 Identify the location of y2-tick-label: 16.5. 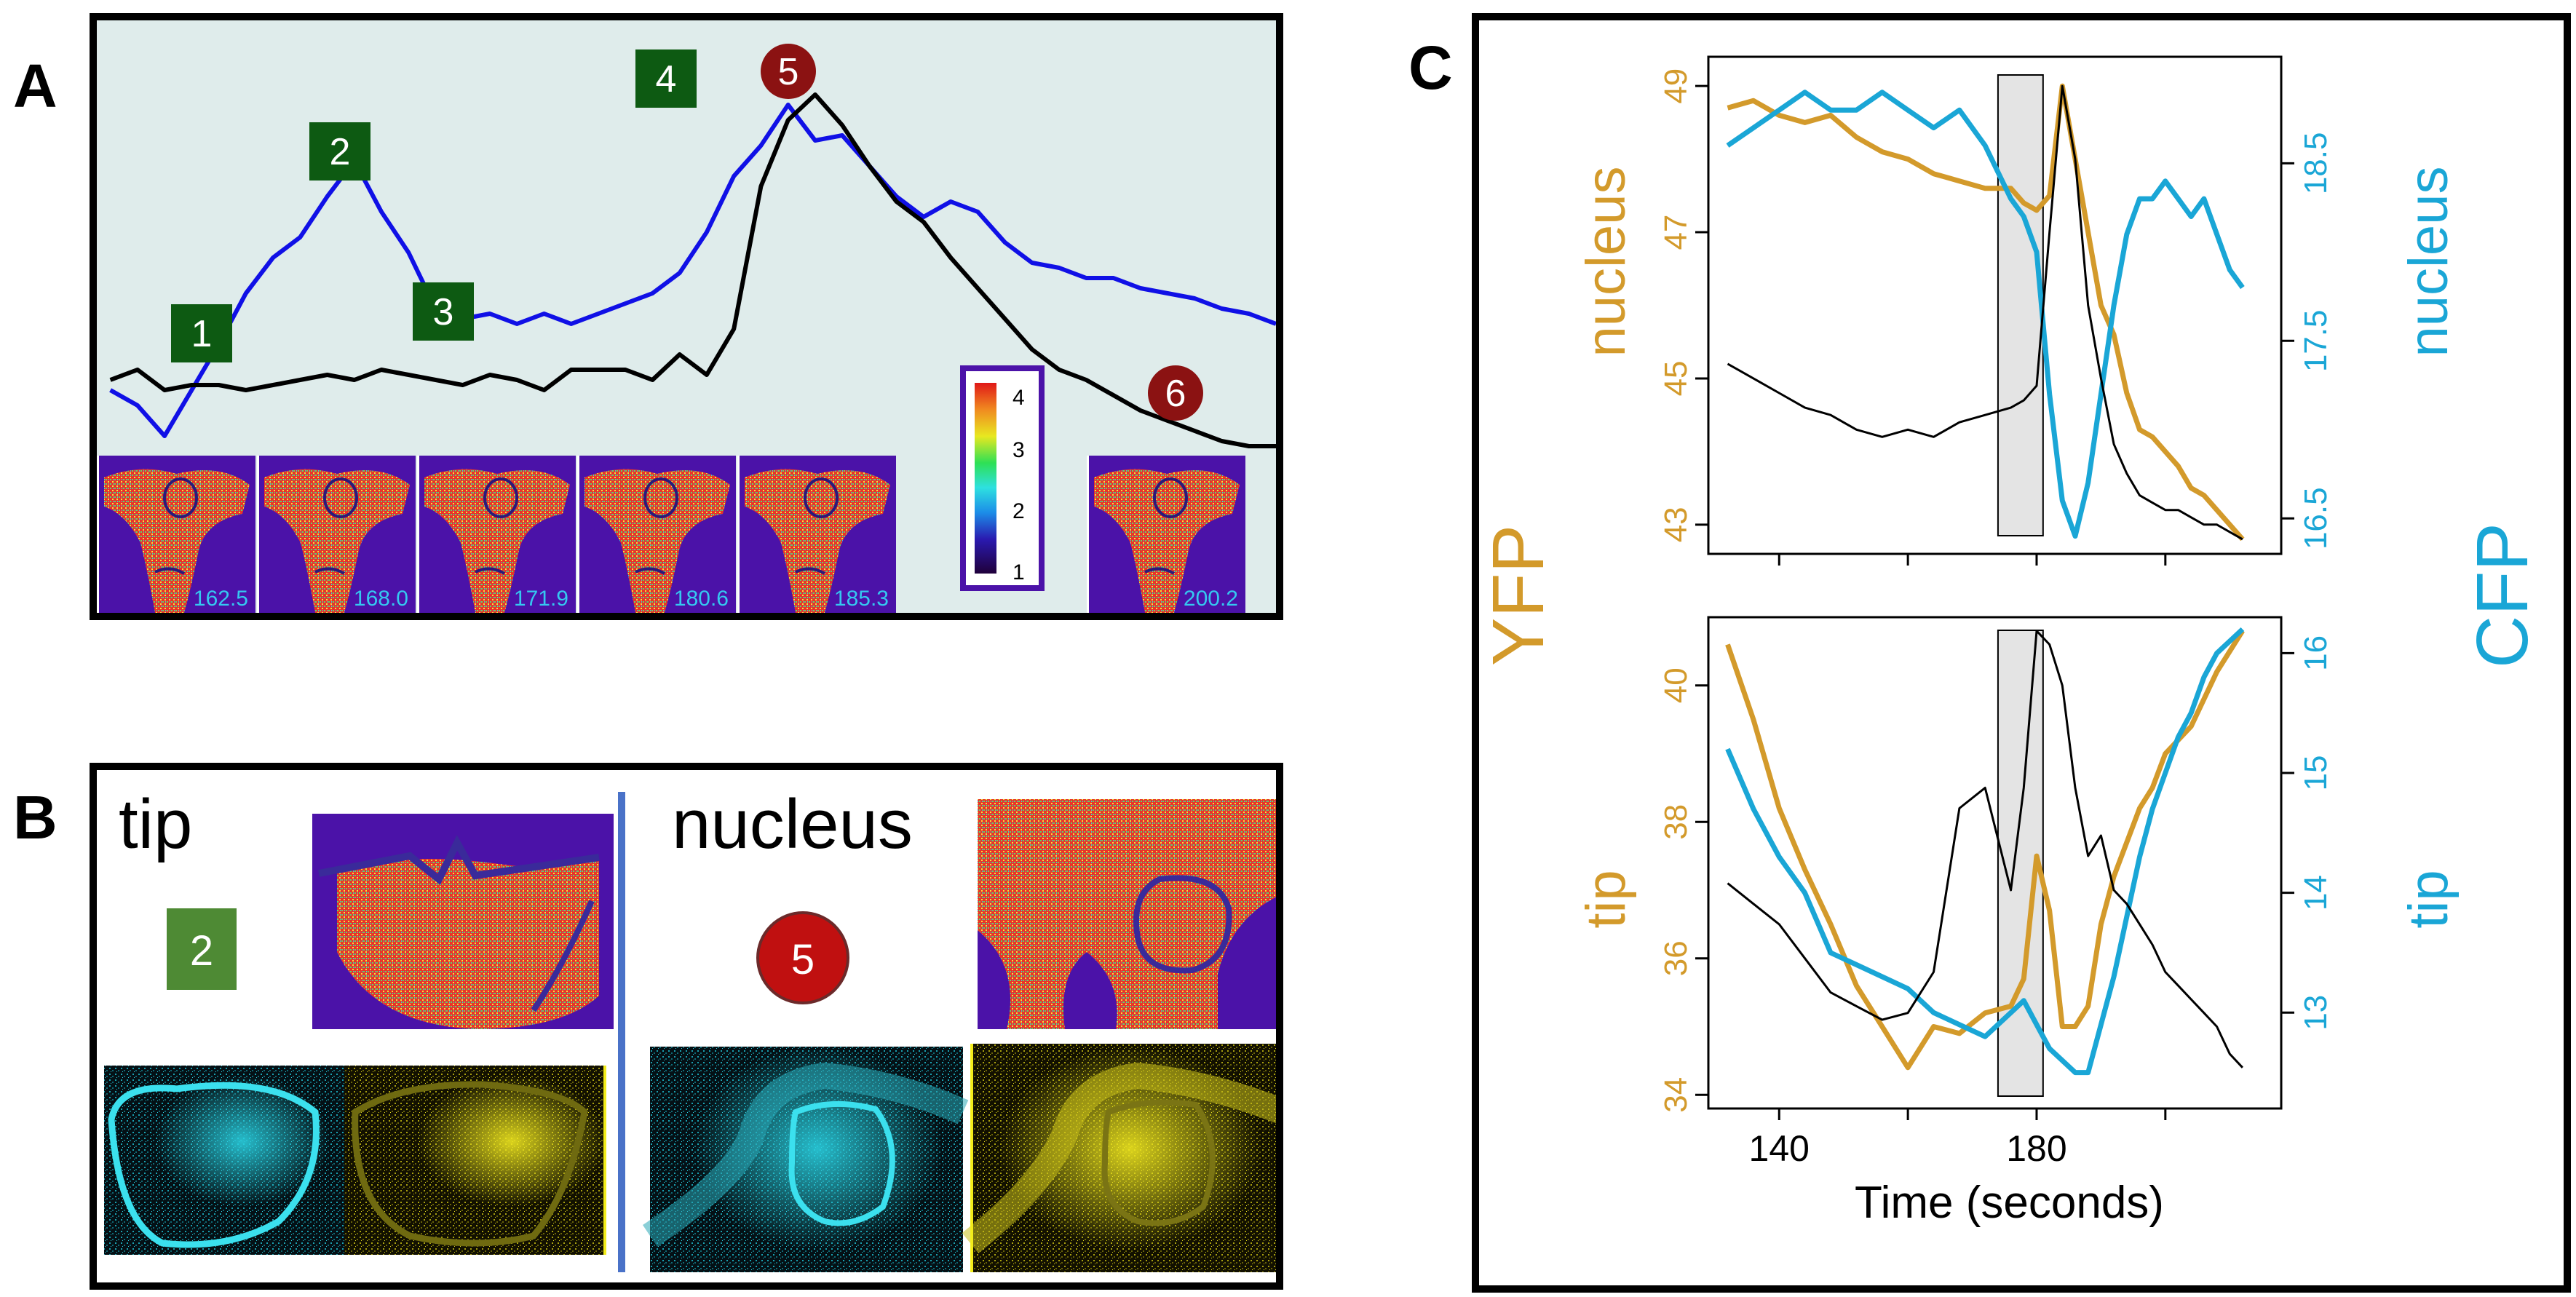
(2316, 518).